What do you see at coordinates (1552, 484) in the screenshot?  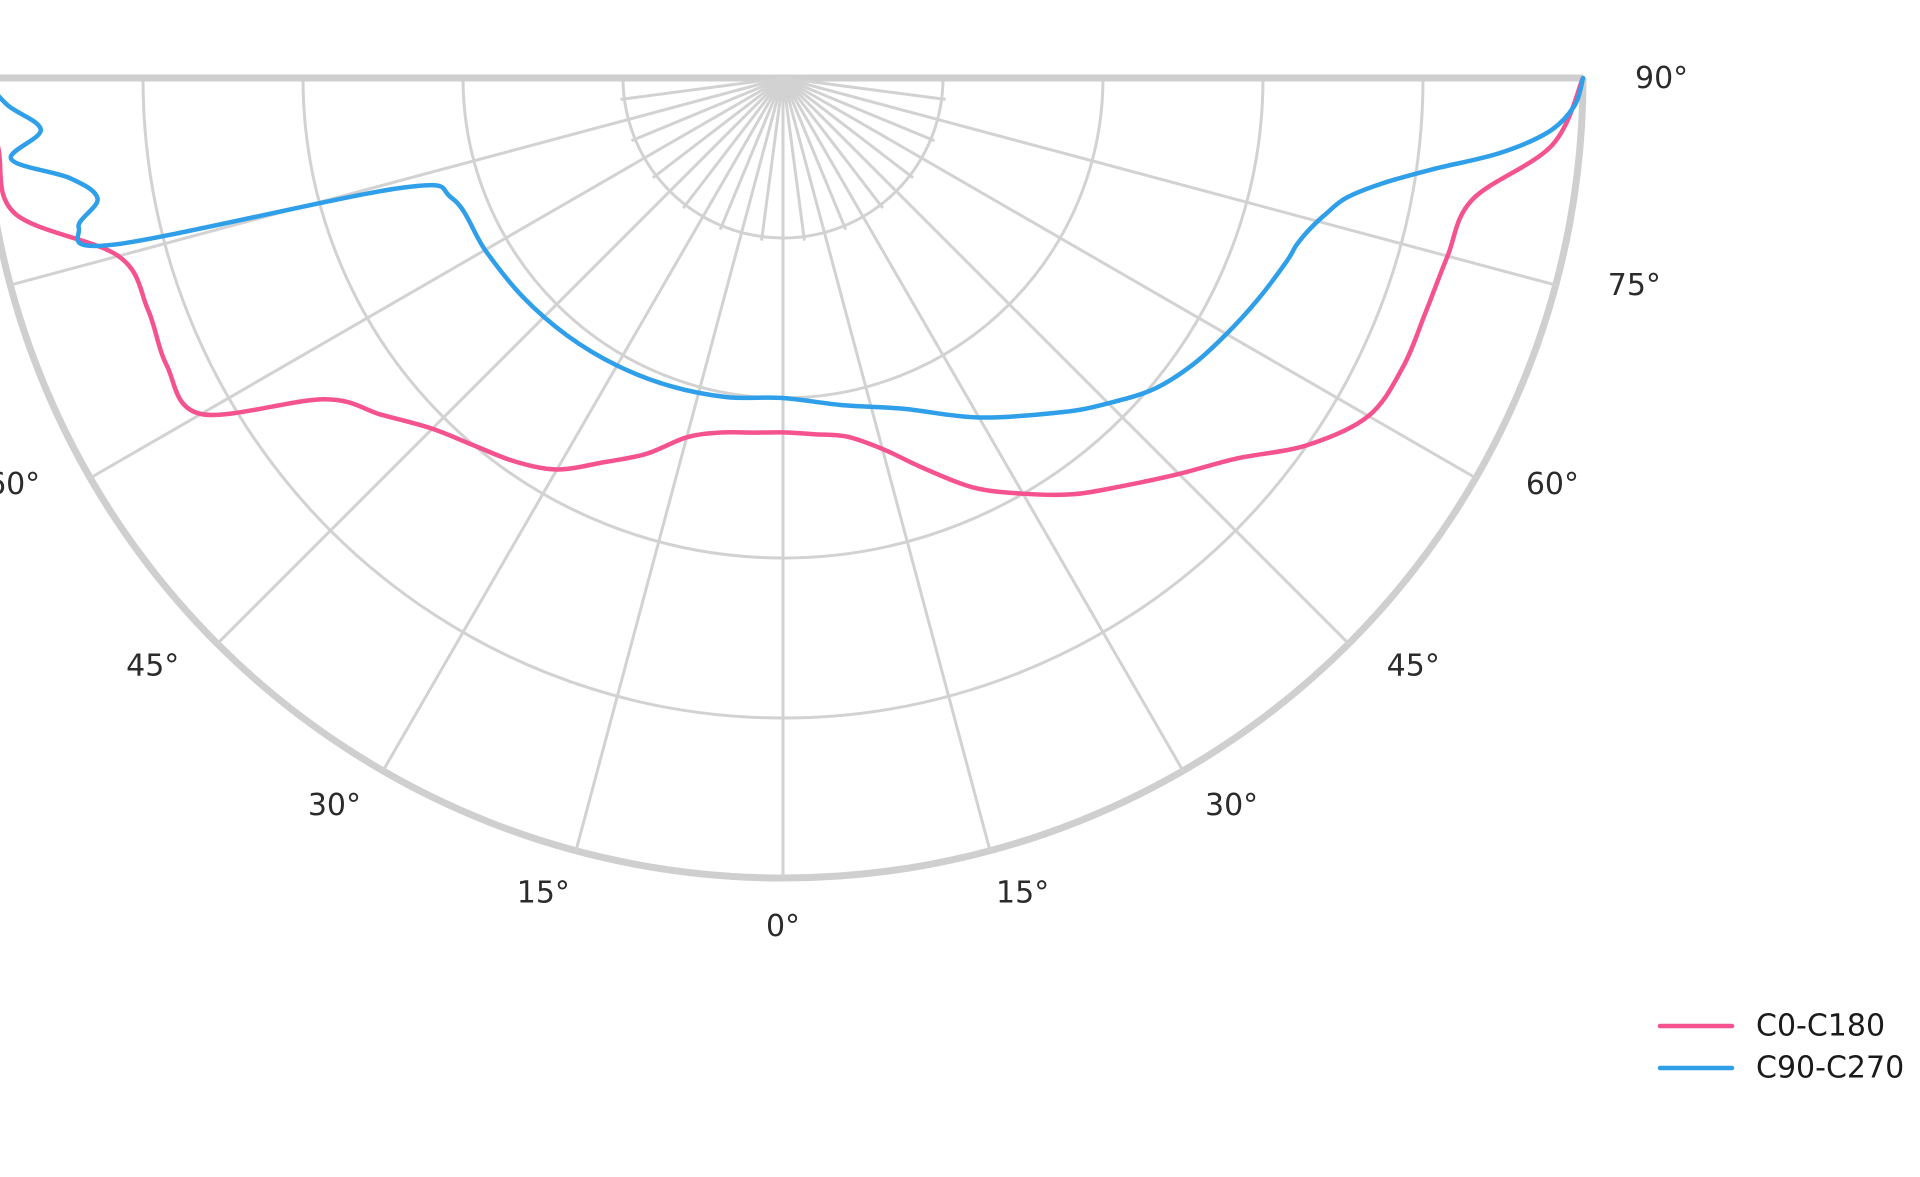 I see `angle-tick-right-60: 60°` at bounding box center [1552, 484].